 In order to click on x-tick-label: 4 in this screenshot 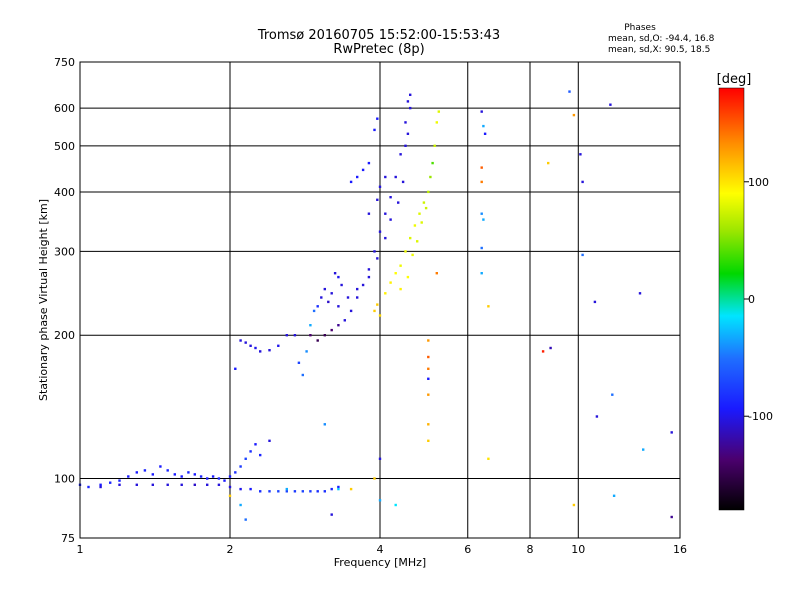, I will do `click(380, 549)`.